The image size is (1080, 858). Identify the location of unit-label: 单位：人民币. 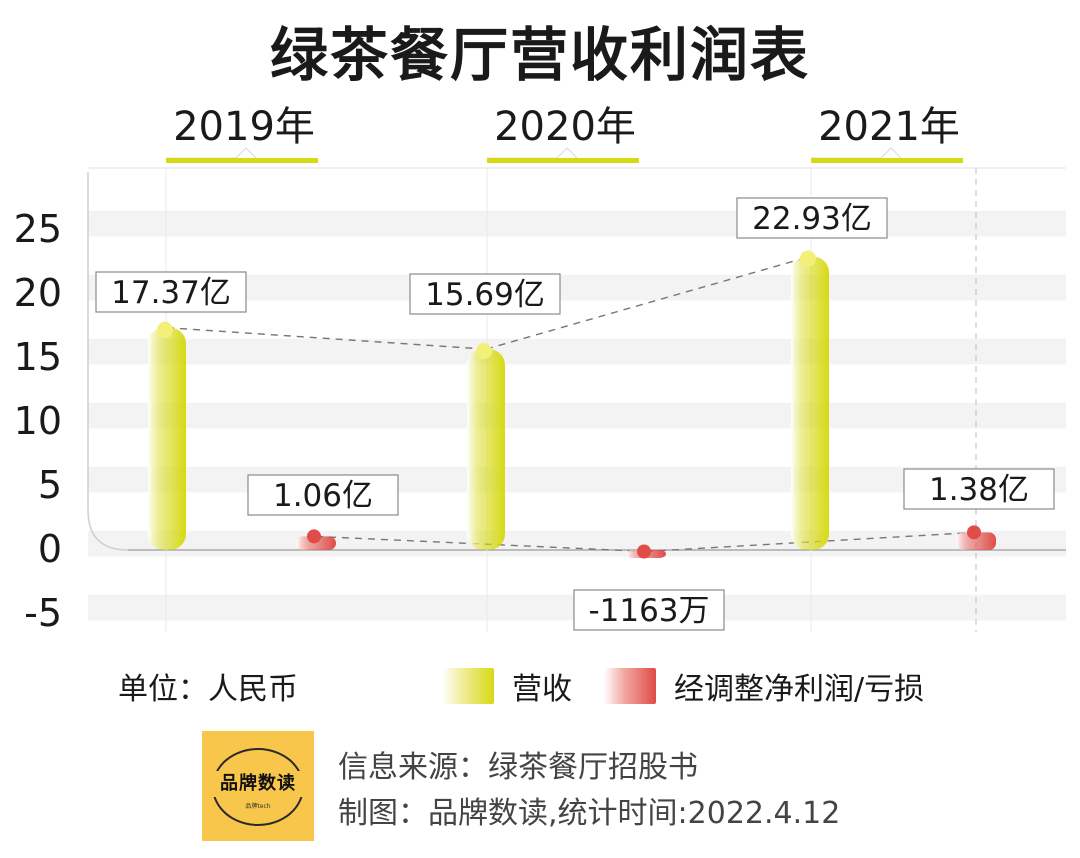
(208, 689).